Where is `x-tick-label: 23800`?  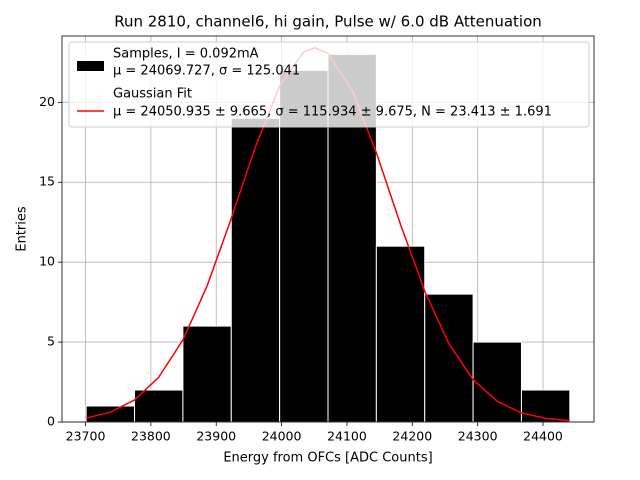
x-tick-label: 23800 is located at coordinates (151, 436).